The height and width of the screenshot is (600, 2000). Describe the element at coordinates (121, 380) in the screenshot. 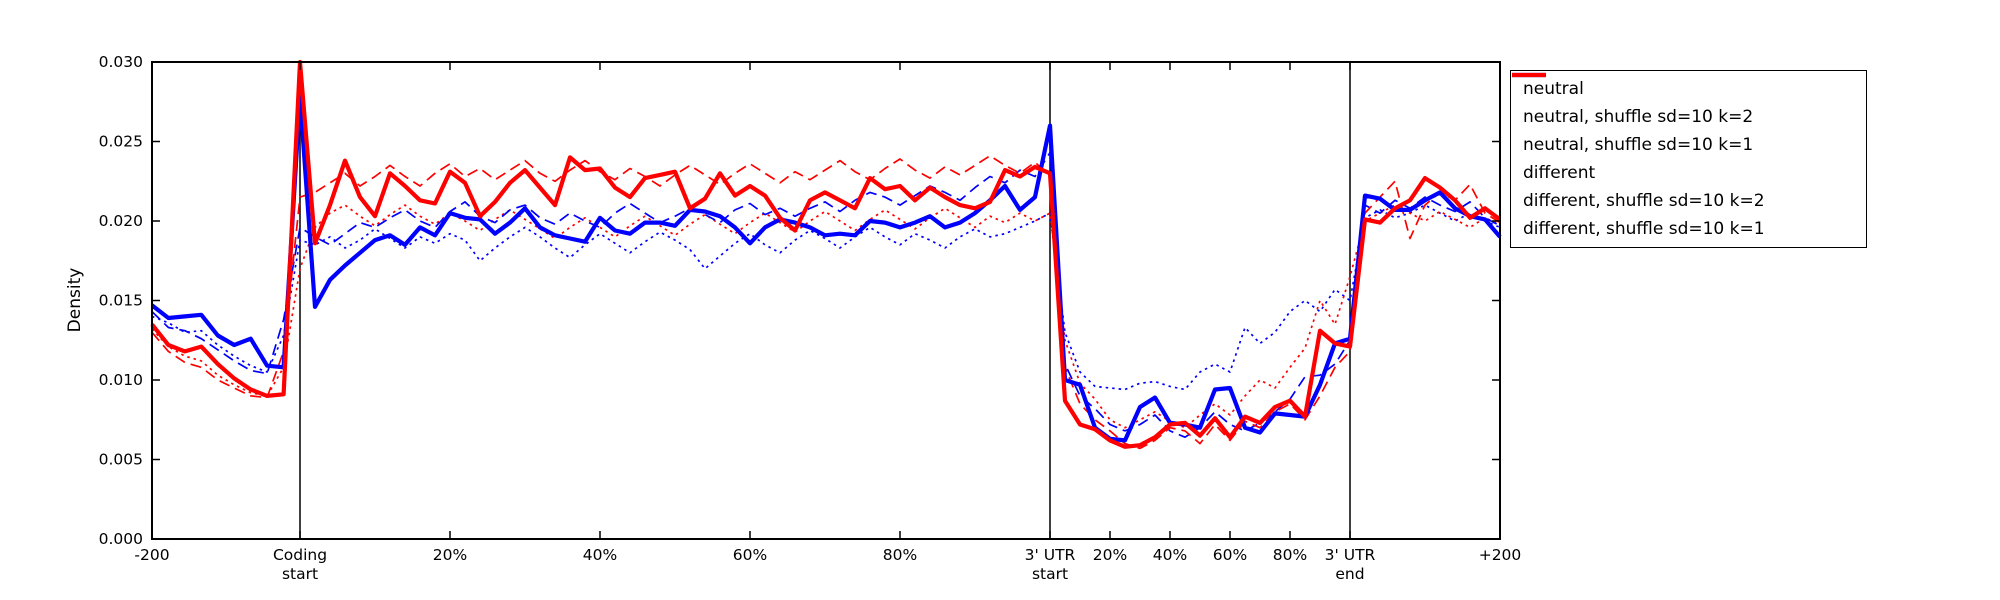

I see `y-tick-label: 0.010` at that location.